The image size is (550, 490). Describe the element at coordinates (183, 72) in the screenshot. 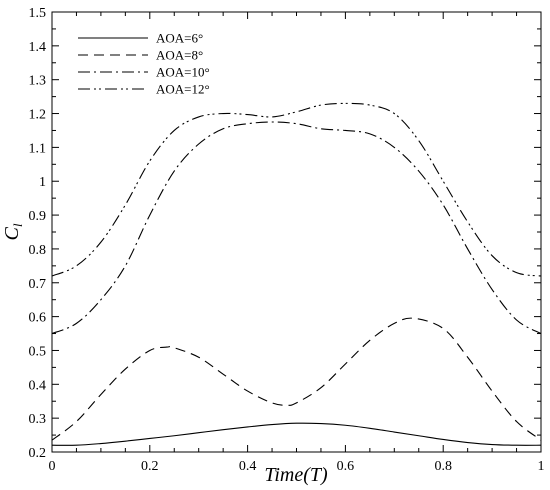

I see `legend-label-3: AOA=10°` at that location.